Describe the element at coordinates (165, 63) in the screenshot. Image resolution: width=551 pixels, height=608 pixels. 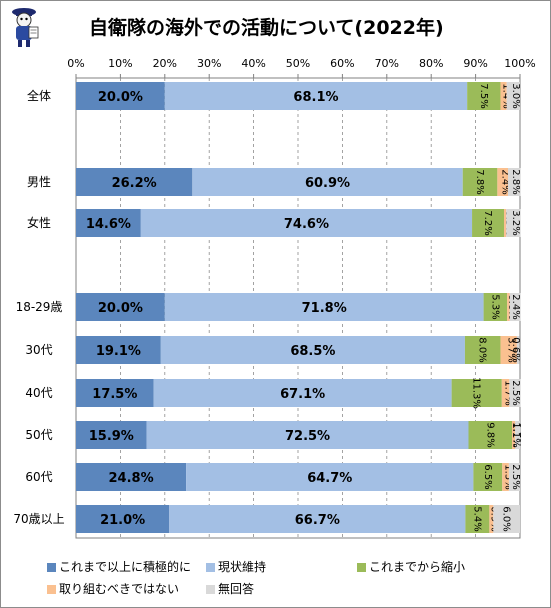
I see `x-tick-label: 20%` at that location.